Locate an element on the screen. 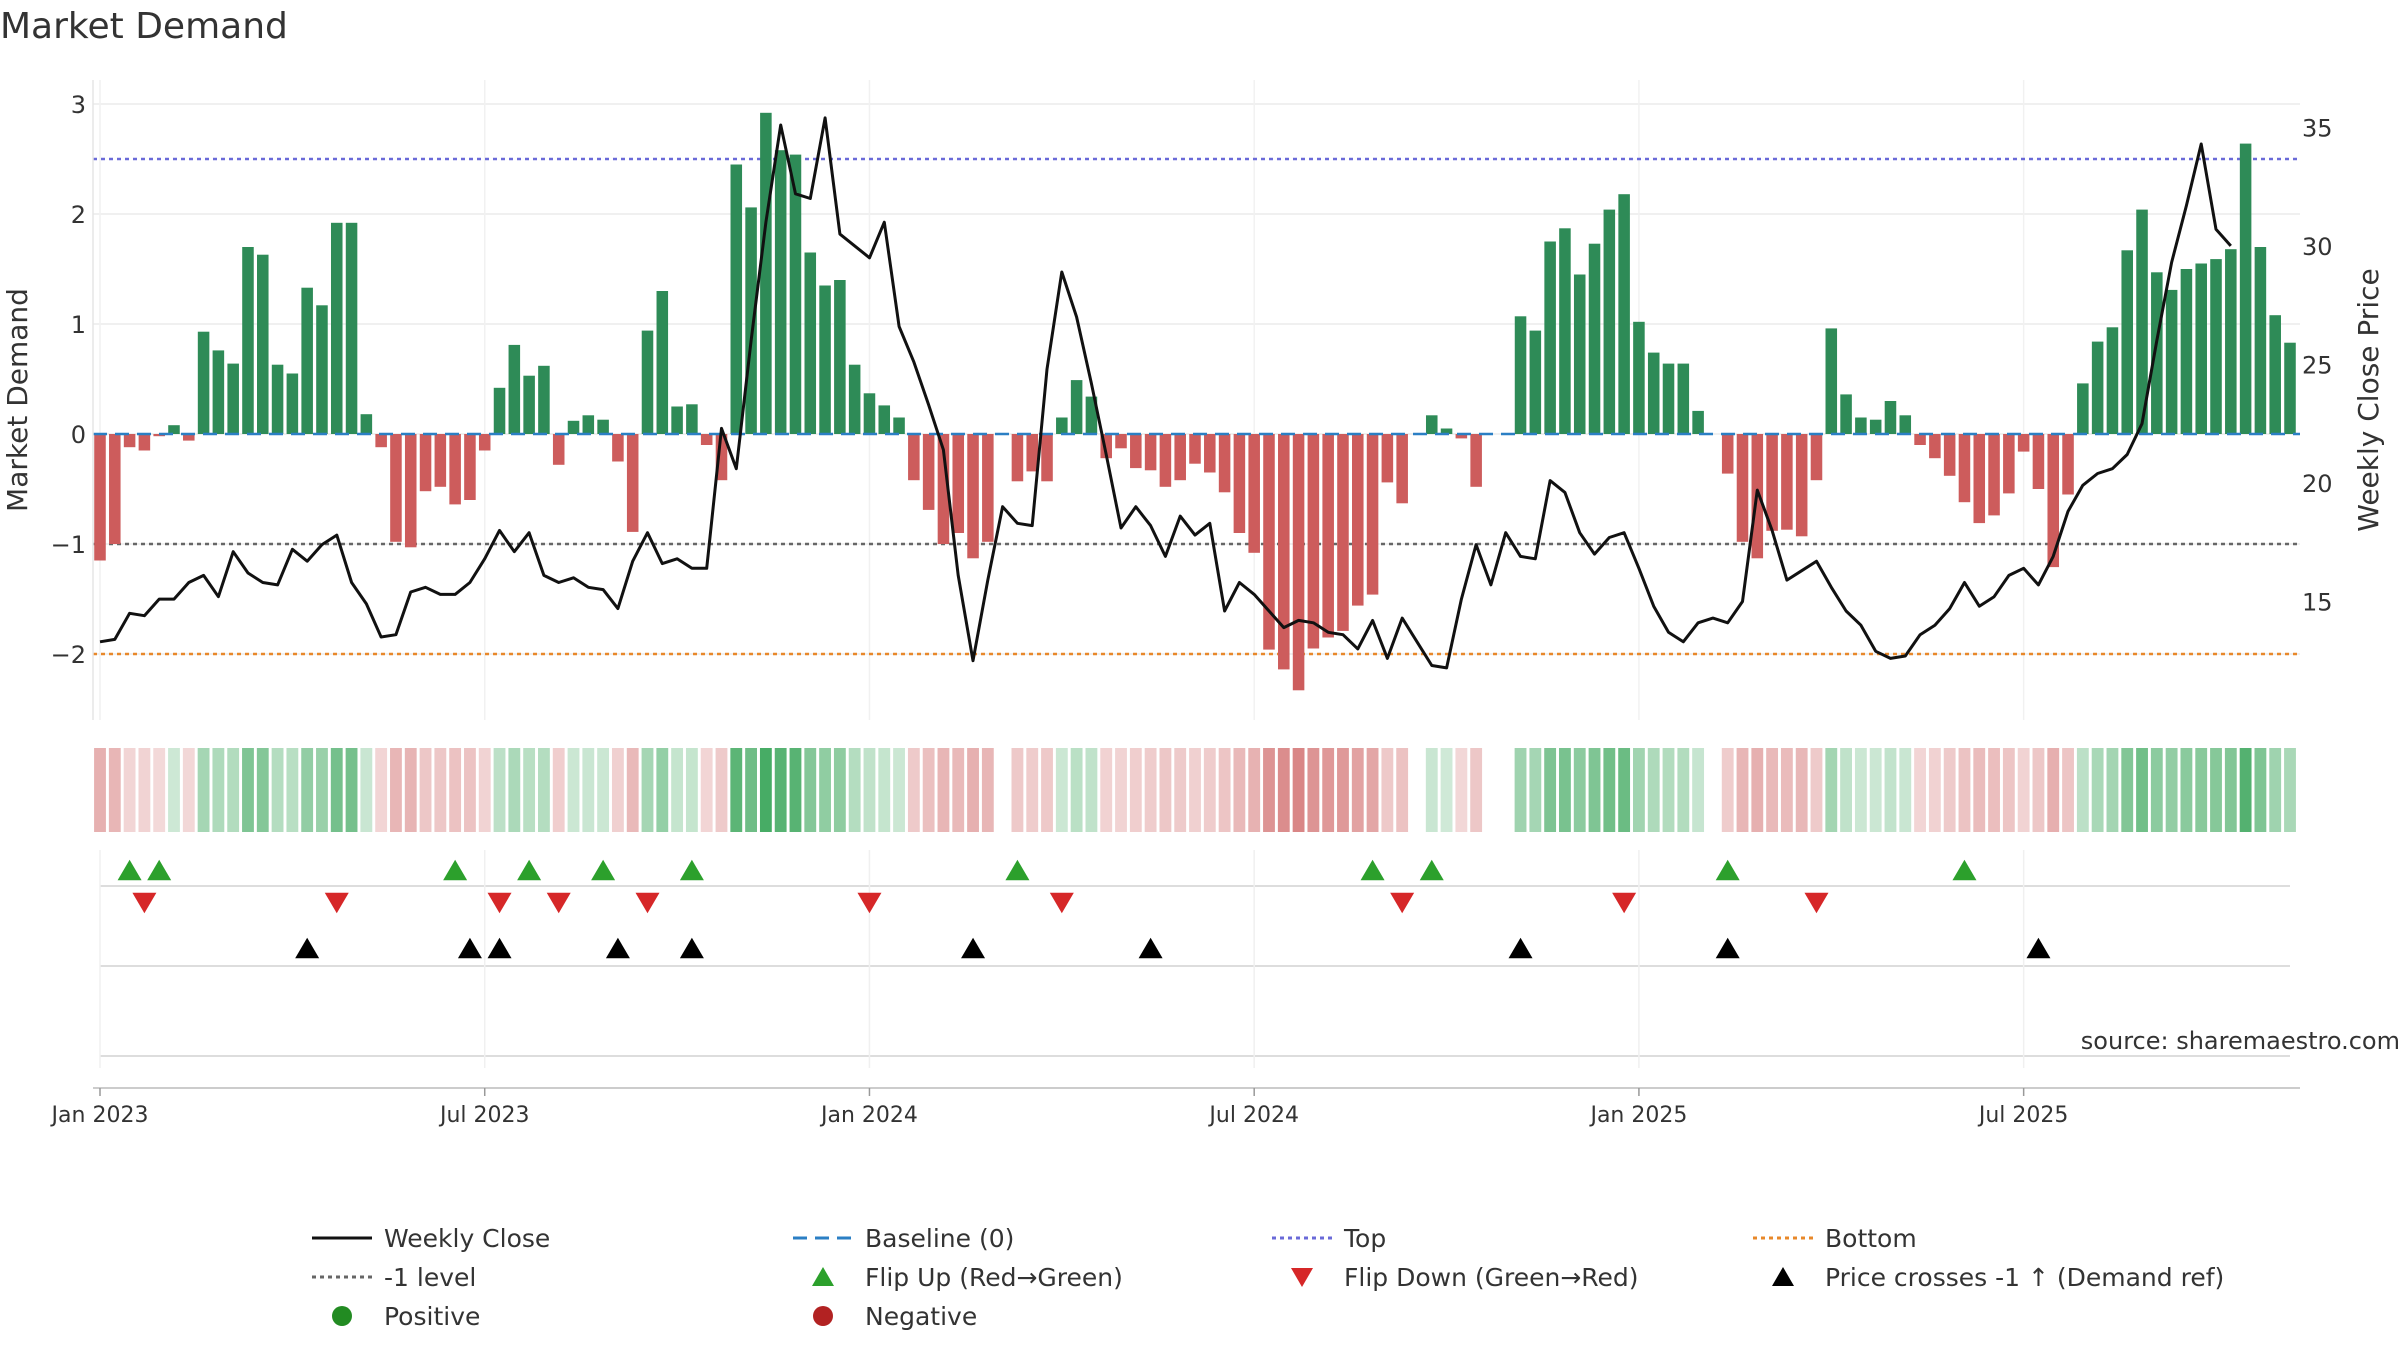 The image size is (2400, 1350). legend-swatch-price-cross is located at coordinates (1783, 1276).